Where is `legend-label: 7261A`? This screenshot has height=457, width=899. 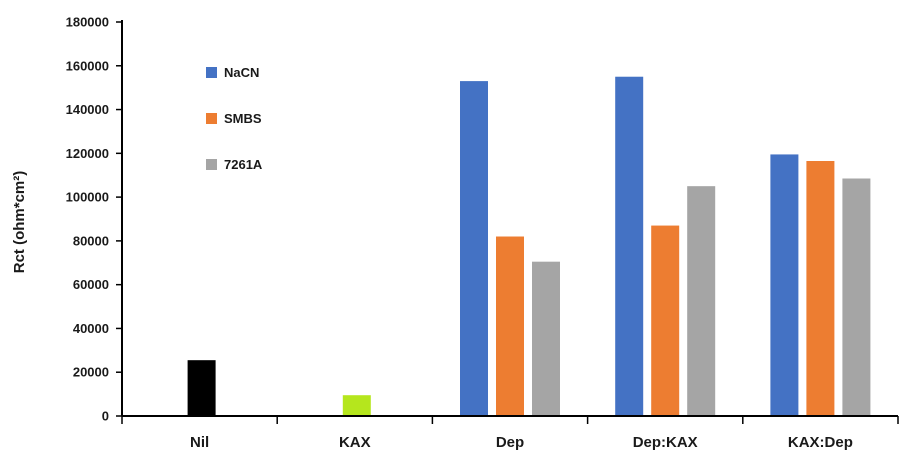
legend-label: 7261A is located at coordinates (243, 164).